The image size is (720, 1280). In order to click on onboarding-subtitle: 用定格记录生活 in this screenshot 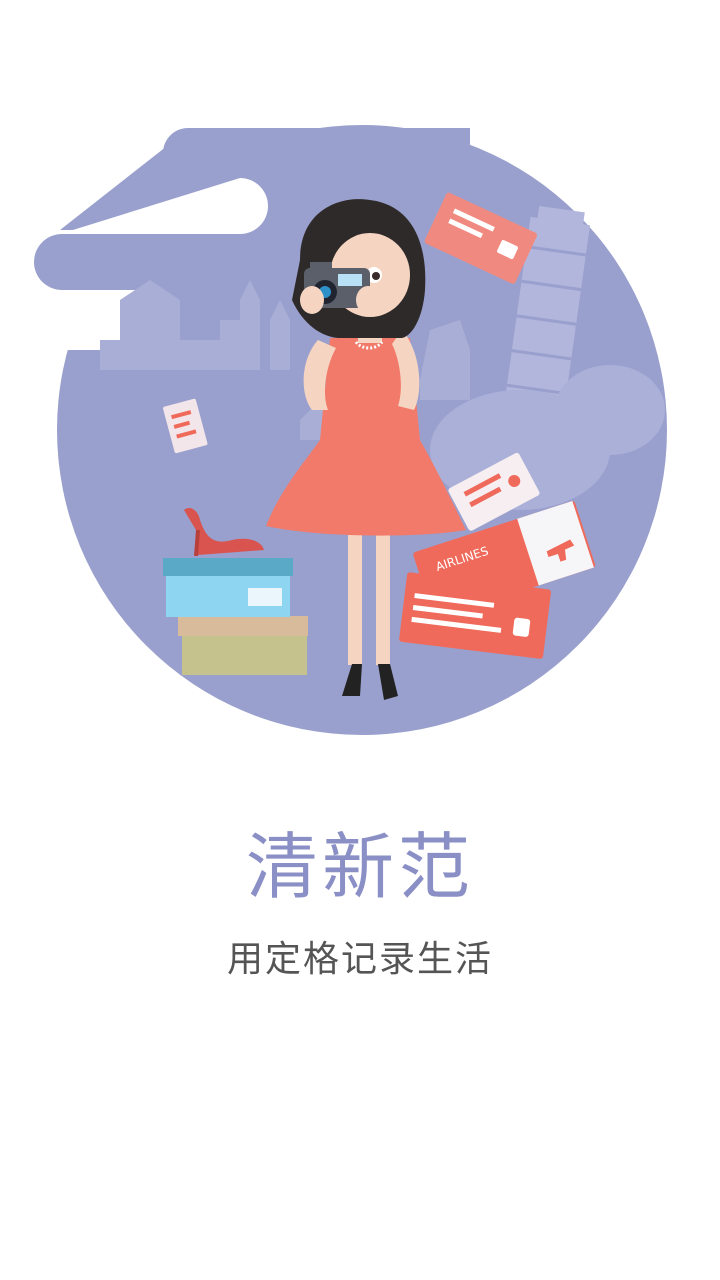, I will do `click(359, 959)`.